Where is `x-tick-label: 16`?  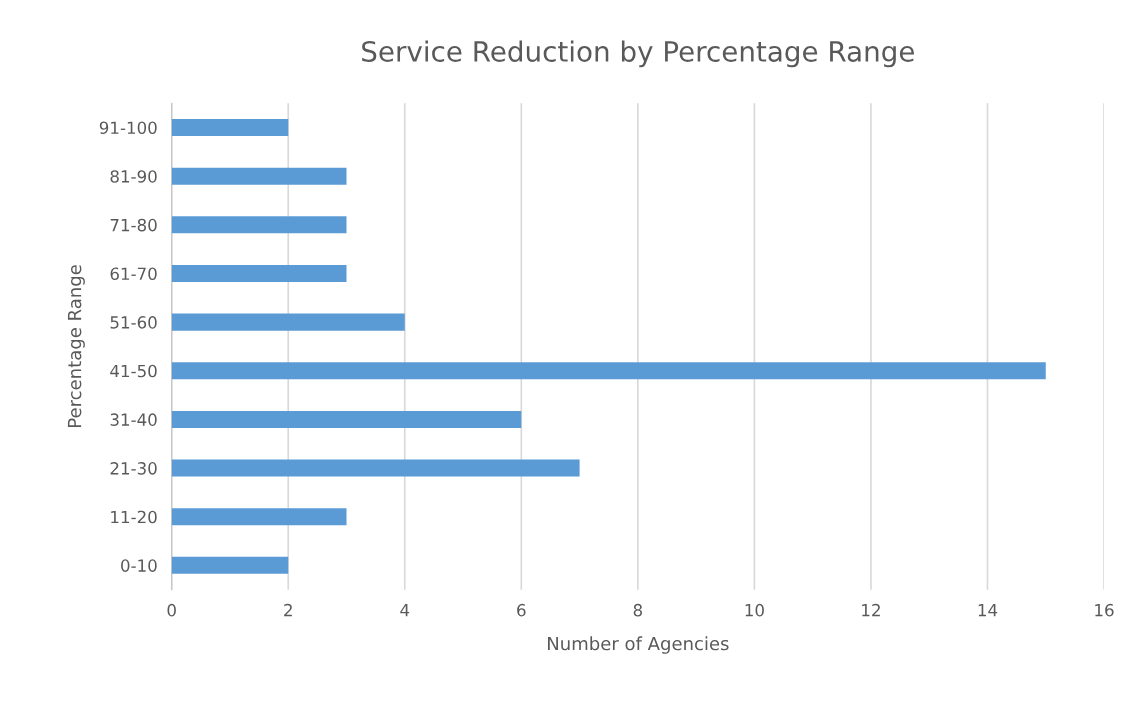
x-tick-label: 16 is located at coordinates (1104, 610).